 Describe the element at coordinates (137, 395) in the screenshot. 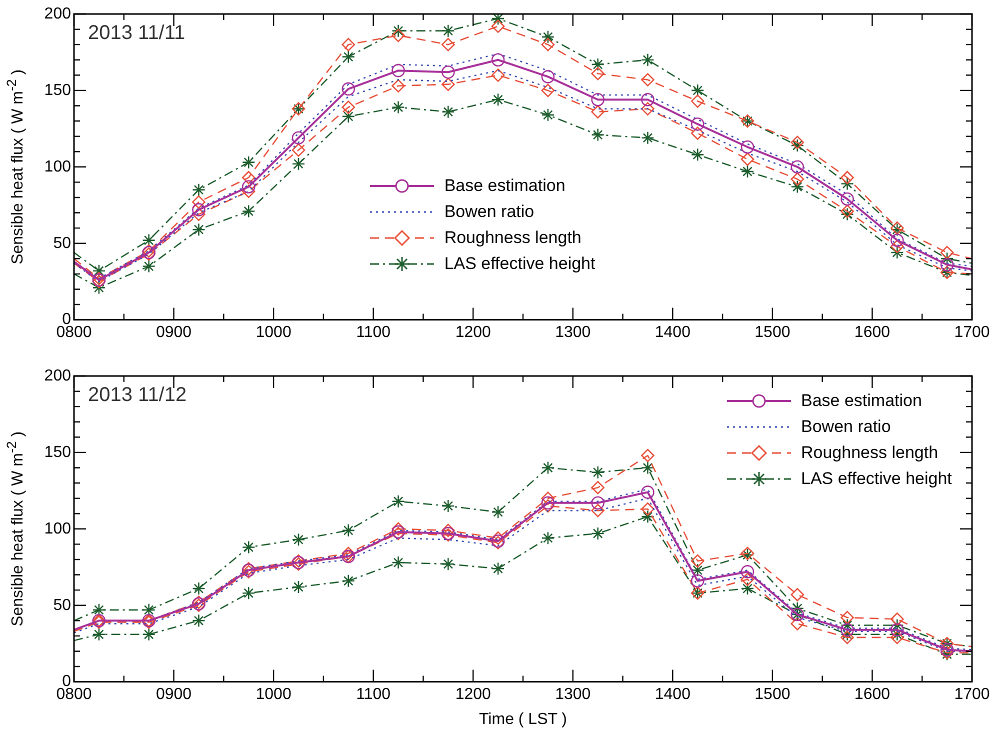

I see `chart-title: 2013 11/12` at that location.